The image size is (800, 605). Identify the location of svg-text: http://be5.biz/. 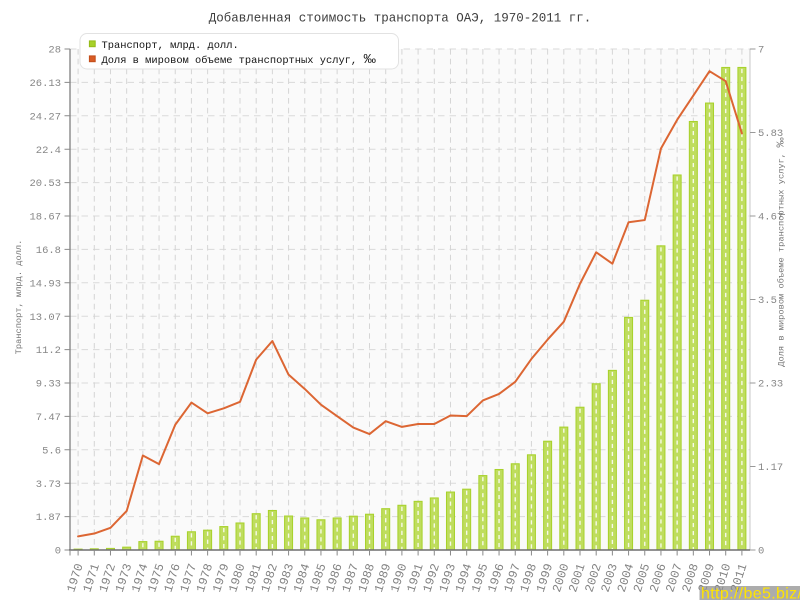
(750, 593).